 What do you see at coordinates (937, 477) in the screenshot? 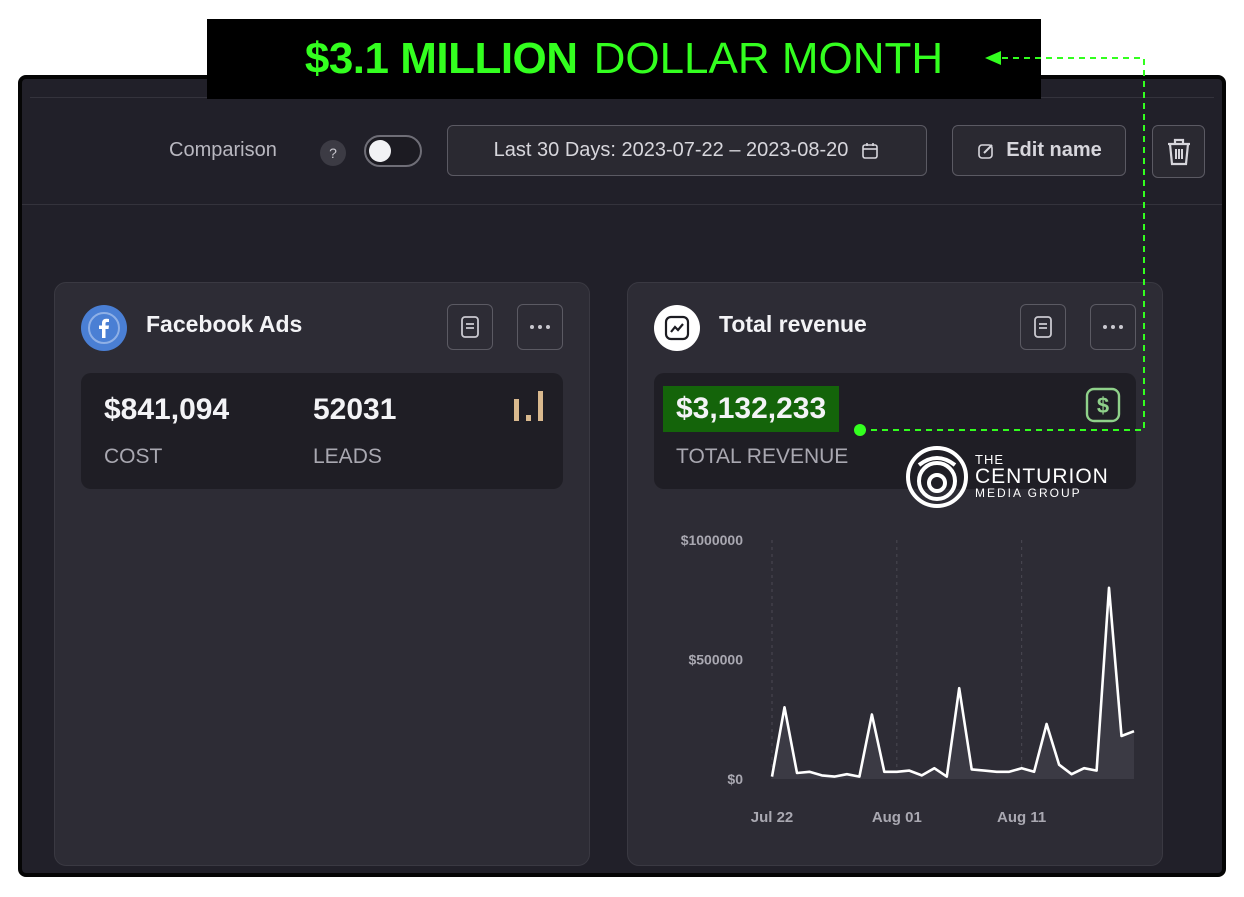
I see `centurion-logo-mark-icon` at bounding box center [937, 477].